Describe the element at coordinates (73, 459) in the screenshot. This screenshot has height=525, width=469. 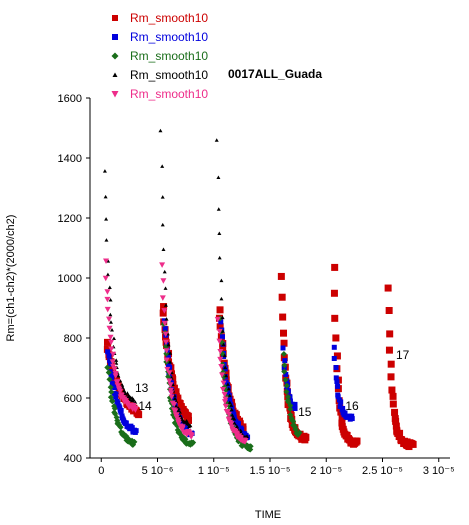
I see `y-tick-label: 400` at that location.